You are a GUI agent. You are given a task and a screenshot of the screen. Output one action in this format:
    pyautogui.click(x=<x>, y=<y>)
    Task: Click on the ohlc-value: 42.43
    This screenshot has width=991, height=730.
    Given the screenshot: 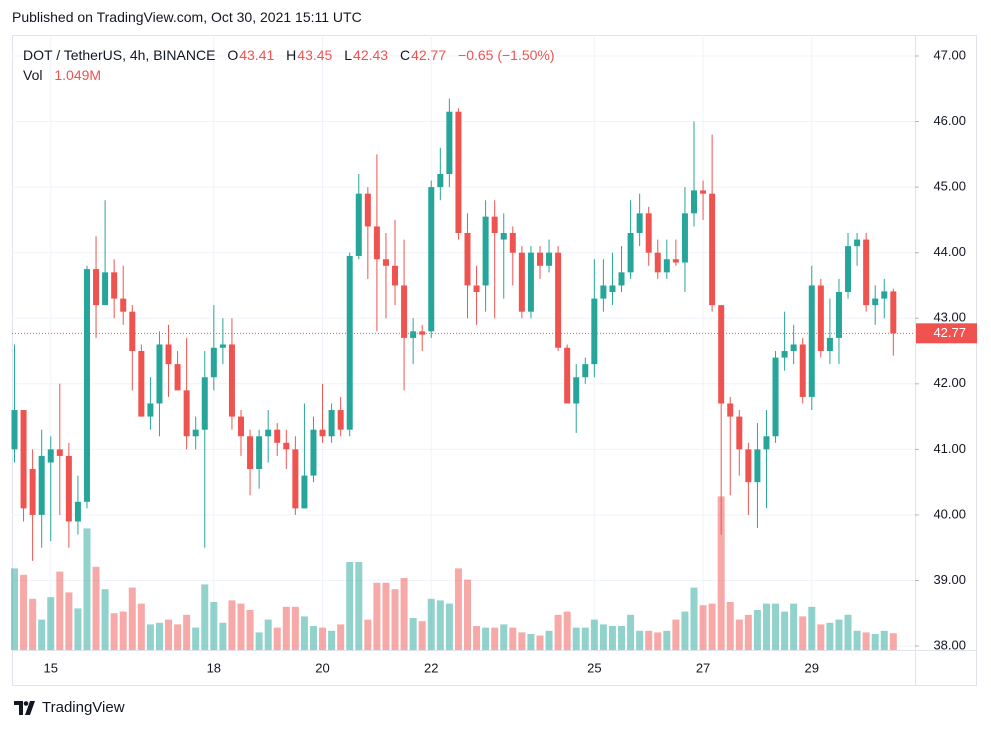 What is the action you would take?
    pyautogui.click(x=371, y=55)
    